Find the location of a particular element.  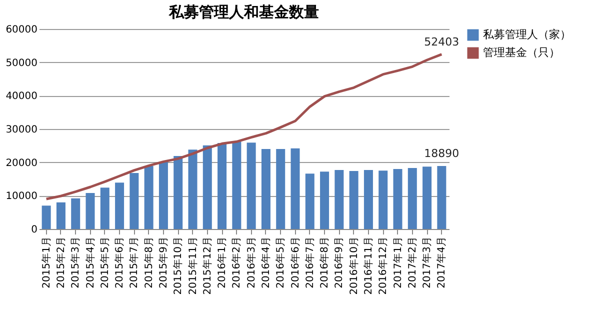

x-tick-label: 2016年3月 is located at coordinates (251, 262).